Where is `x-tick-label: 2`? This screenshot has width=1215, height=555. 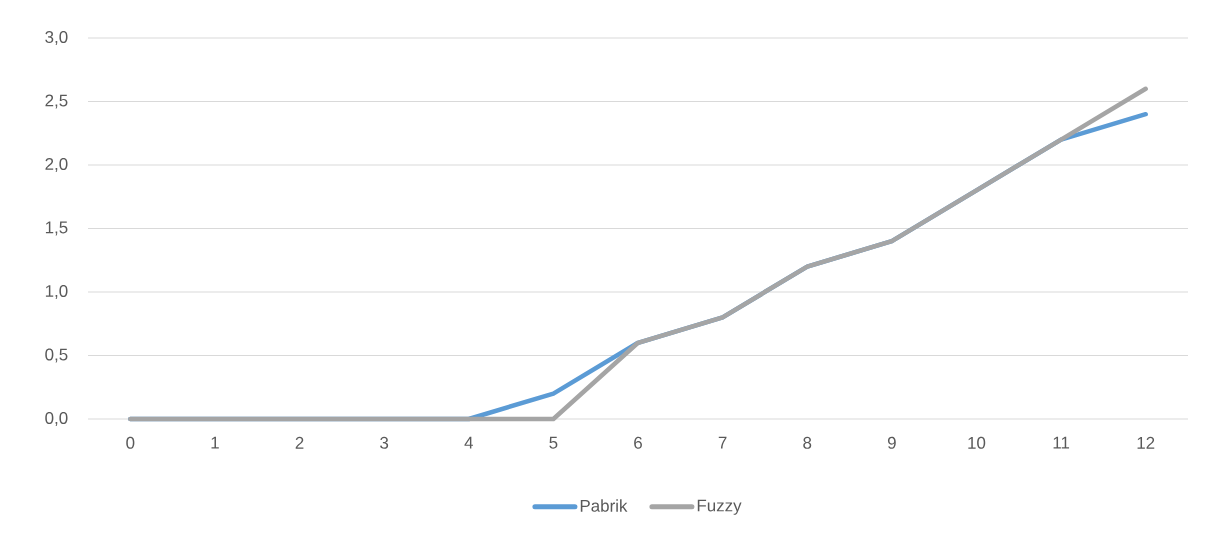 x-tick-label: 2 is located at coordinates (299, 442).